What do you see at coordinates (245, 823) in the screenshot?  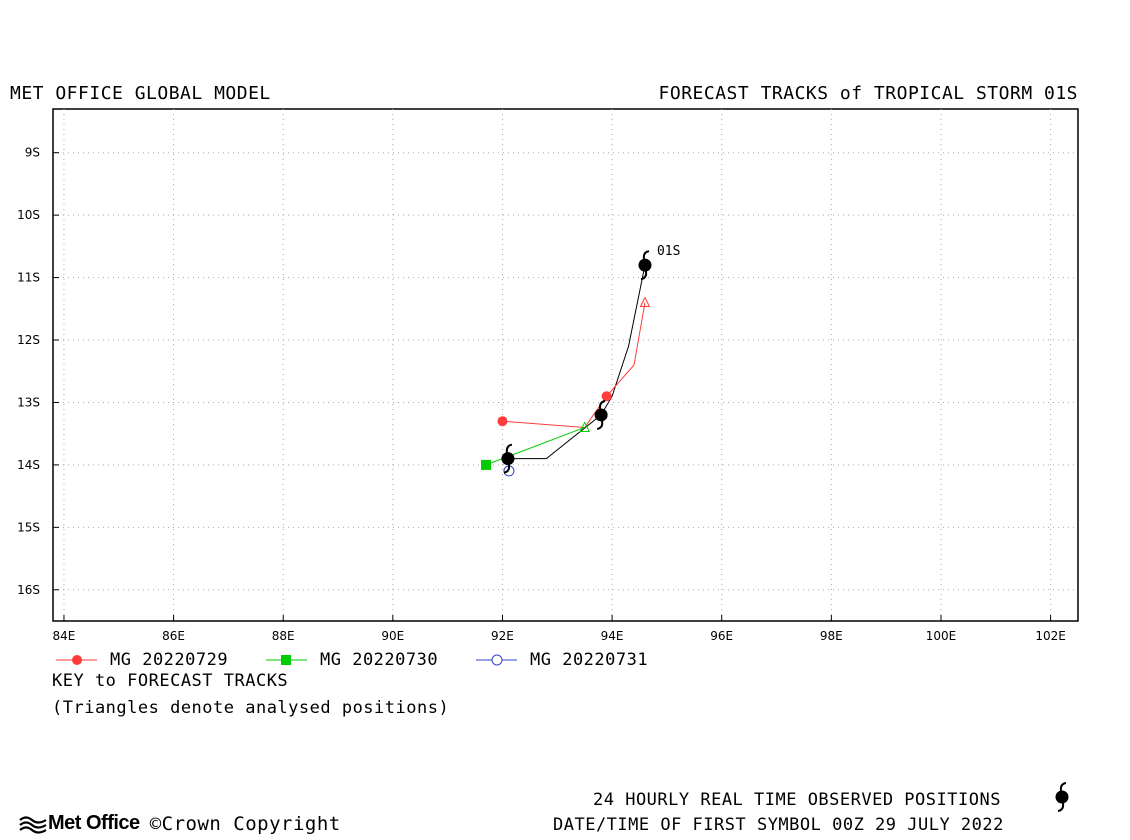 I see `copyright-text: ©Crown Copyright` at bounding box center [245, 823].